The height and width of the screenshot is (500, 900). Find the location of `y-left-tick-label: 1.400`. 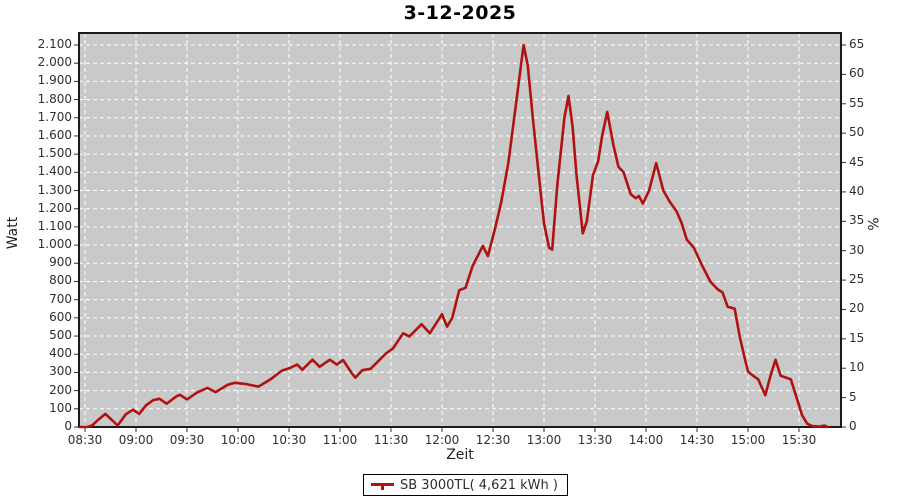

y-left-tick-label: 1.400 is located at coordinates (54, 171).